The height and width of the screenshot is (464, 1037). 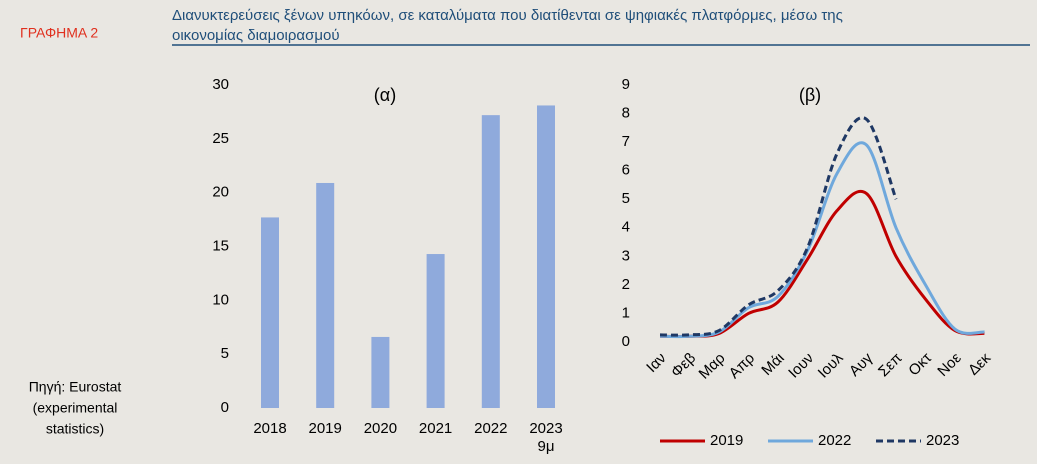 What do you see at coordinates (979, 363) in the screenshot?
I see `x-tick-label: Δεκ` at bounding box center [979, 363].